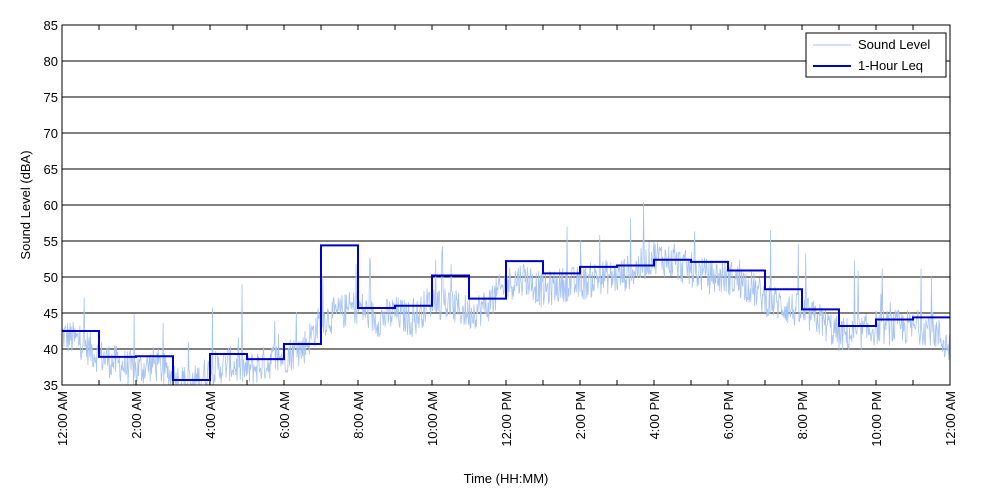 Image resolution: width=1000 pixels, height=500 pixels. What do you see at coordinates (284, 415) in the screenshot?
I see `x-tick-label: 6:00 AM` at bounding box center [284, 415].